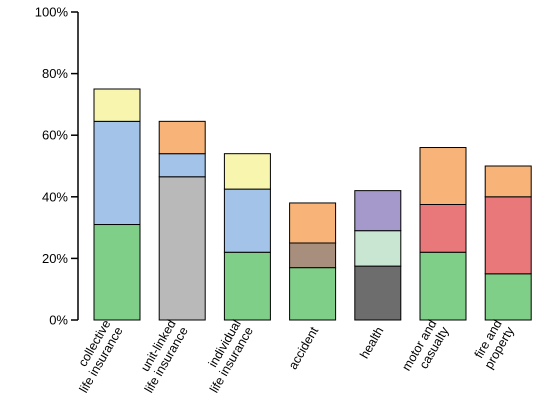 Image resolution: width=550 pixels, height=401 pixels. I want to click on y-tick-label: 20%, so click(55, 258).